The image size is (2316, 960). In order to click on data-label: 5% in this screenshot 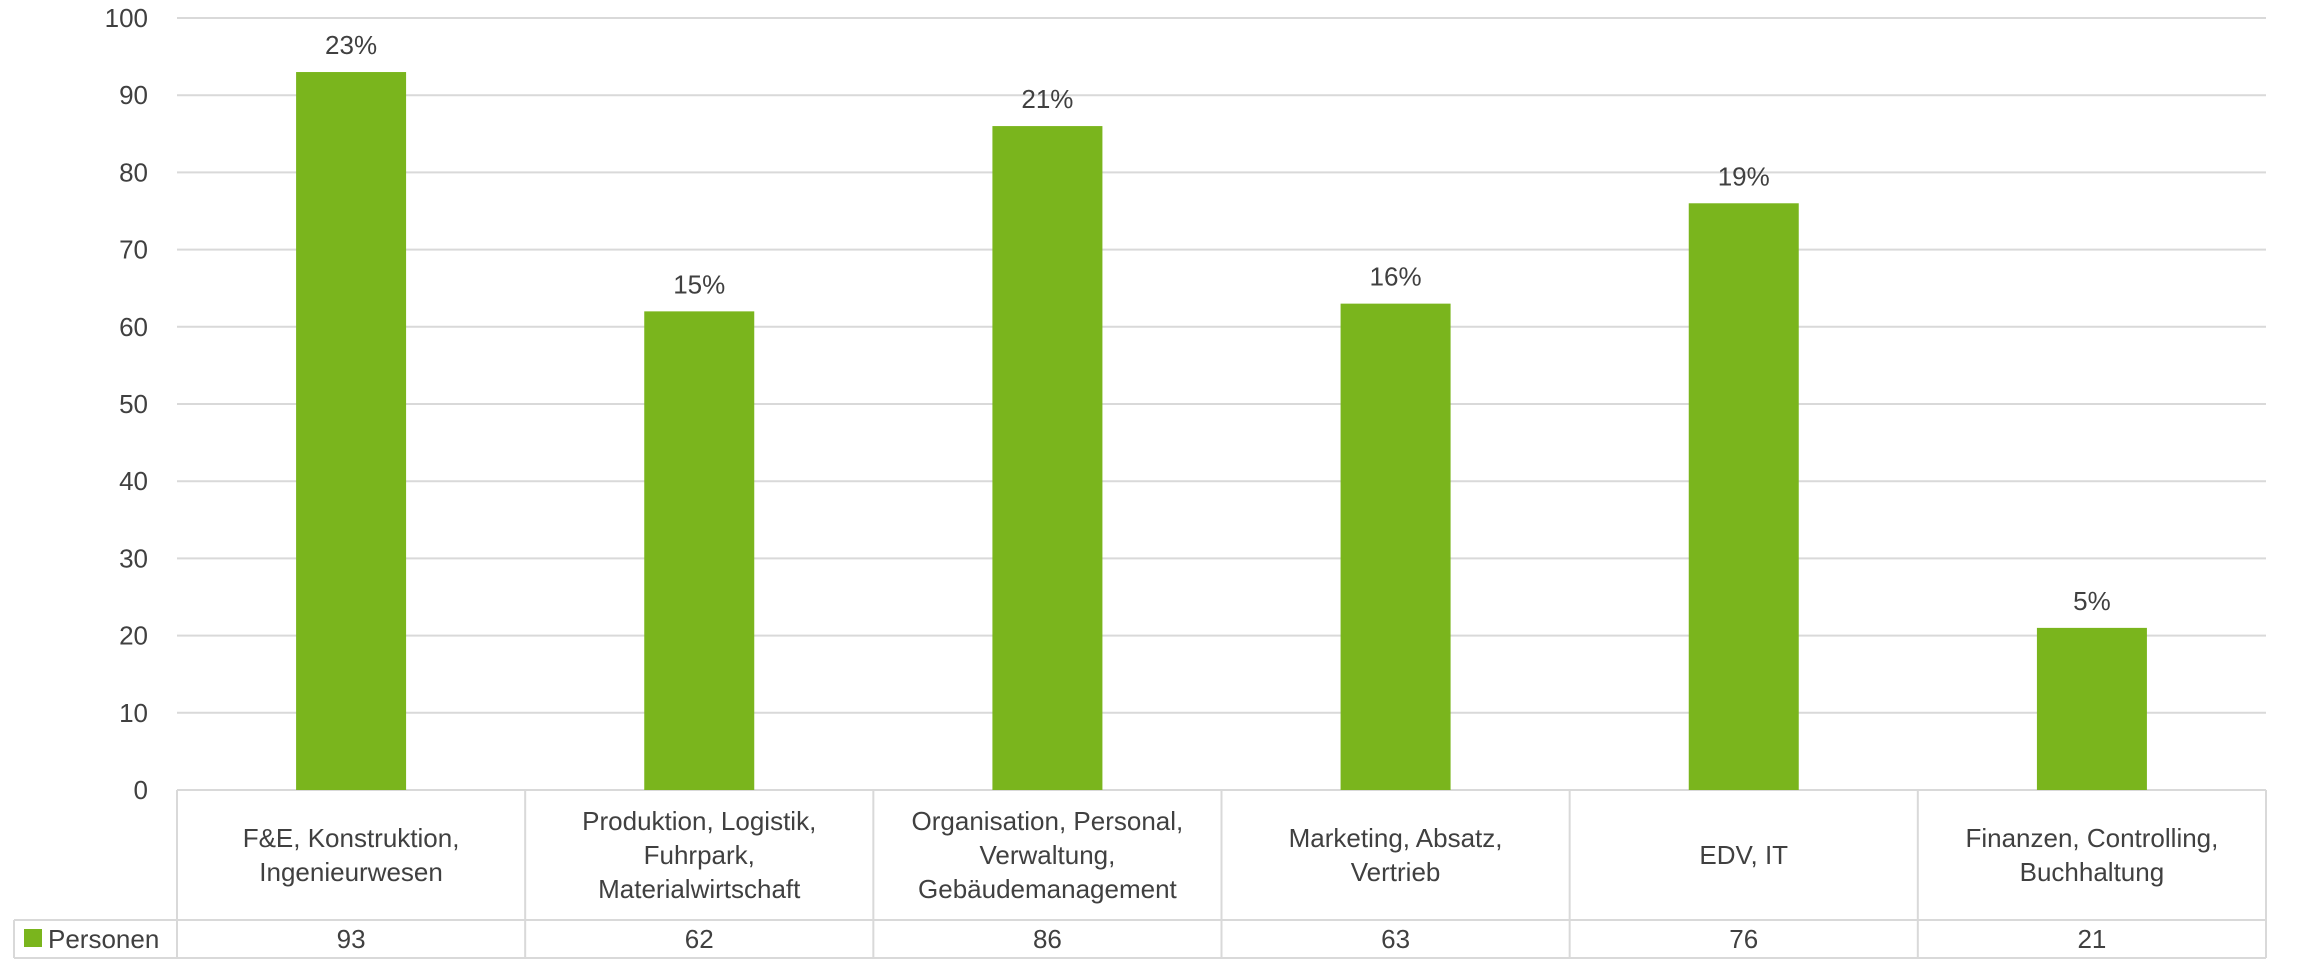, I will do `click(2092, 601)`.